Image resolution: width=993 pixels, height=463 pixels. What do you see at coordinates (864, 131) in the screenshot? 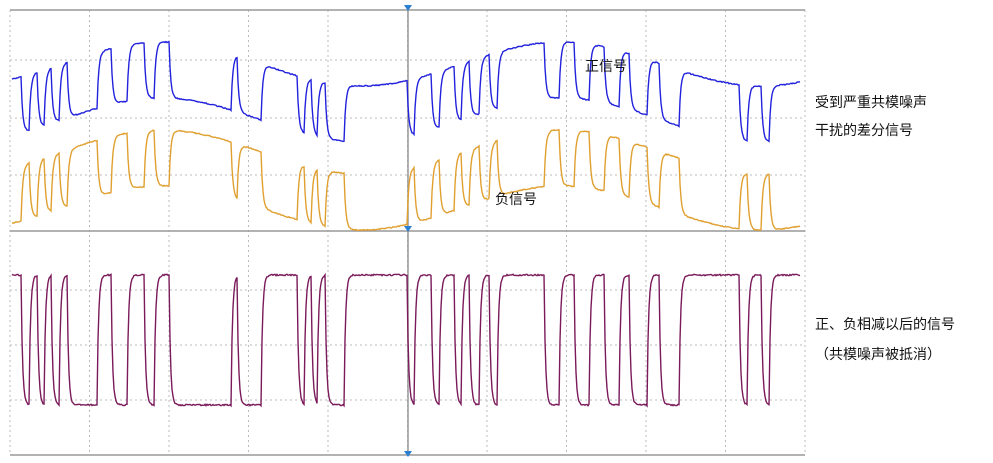
I see `annotation-line: 干扰的差分信号` at bounding box center [864, 131].